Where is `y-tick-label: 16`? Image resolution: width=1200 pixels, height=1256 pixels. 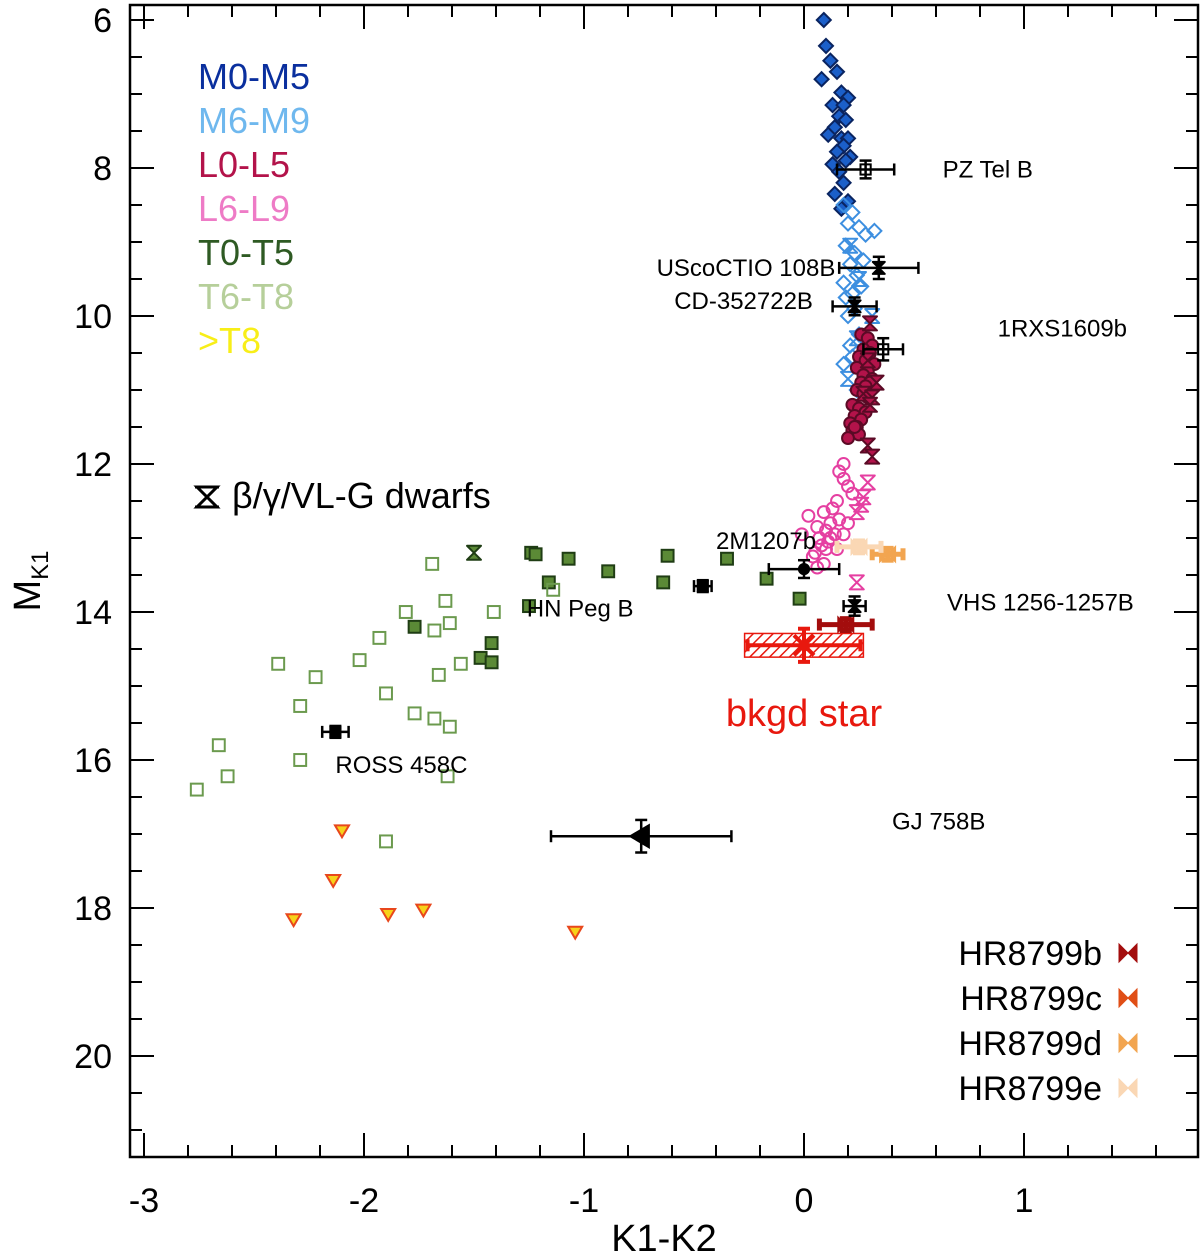 y-tick-label: 16 is located at coordinates (93, 761).